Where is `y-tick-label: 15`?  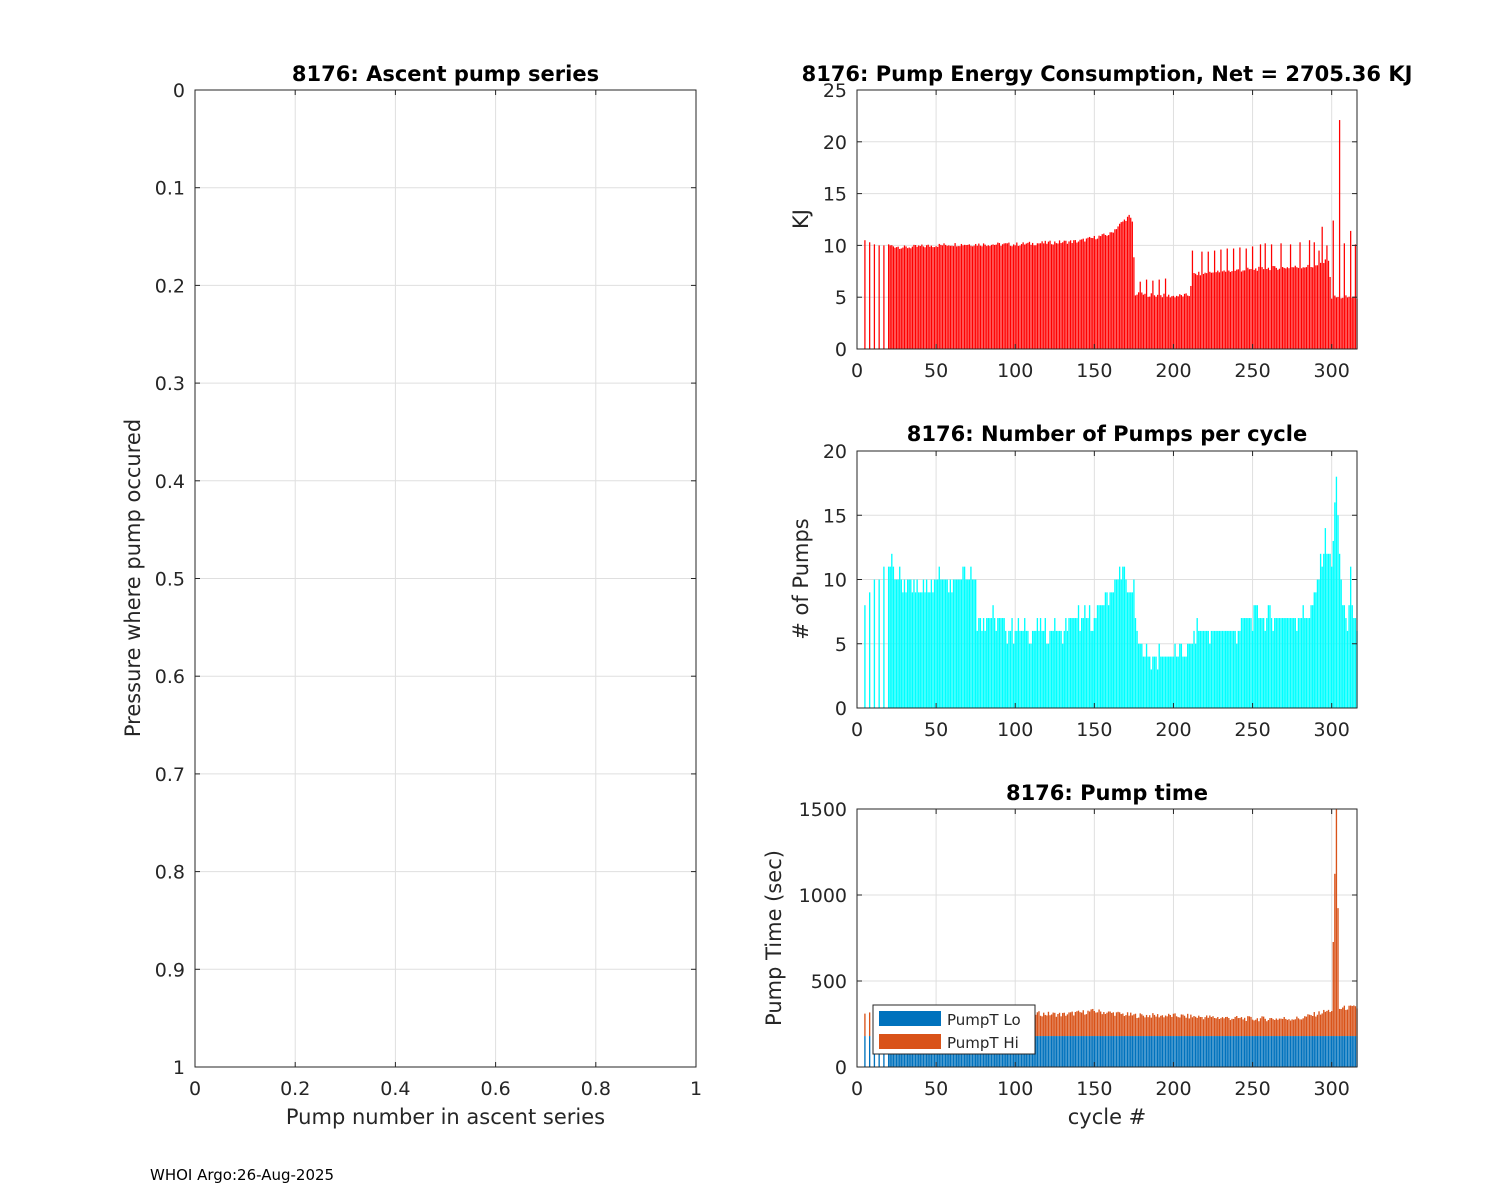 y-tick-label: 15 is located at coordinates (835, 516).